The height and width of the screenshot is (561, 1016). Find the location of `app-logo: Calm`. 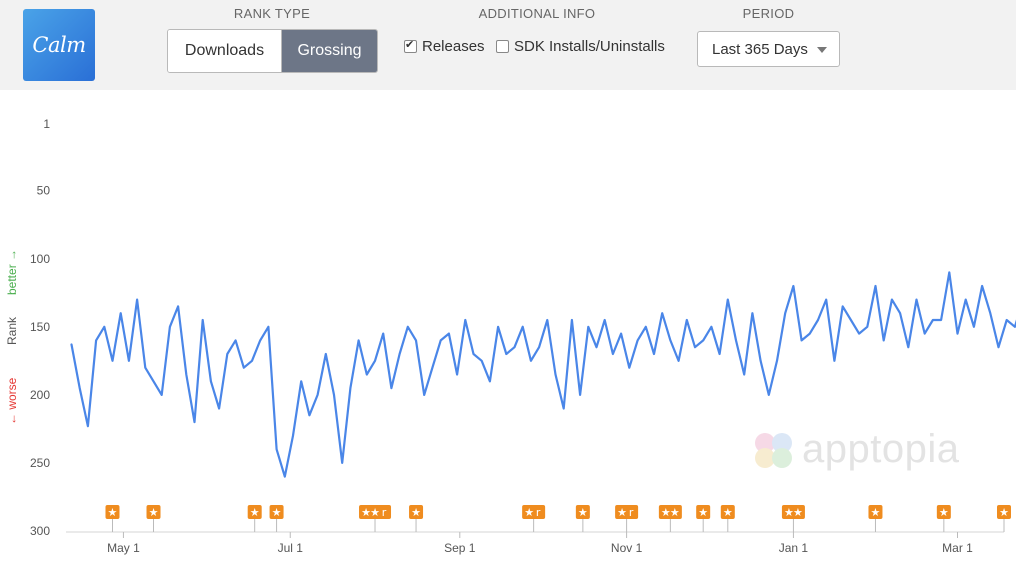

app-logo: Calm is located at coordinates (59, 45).